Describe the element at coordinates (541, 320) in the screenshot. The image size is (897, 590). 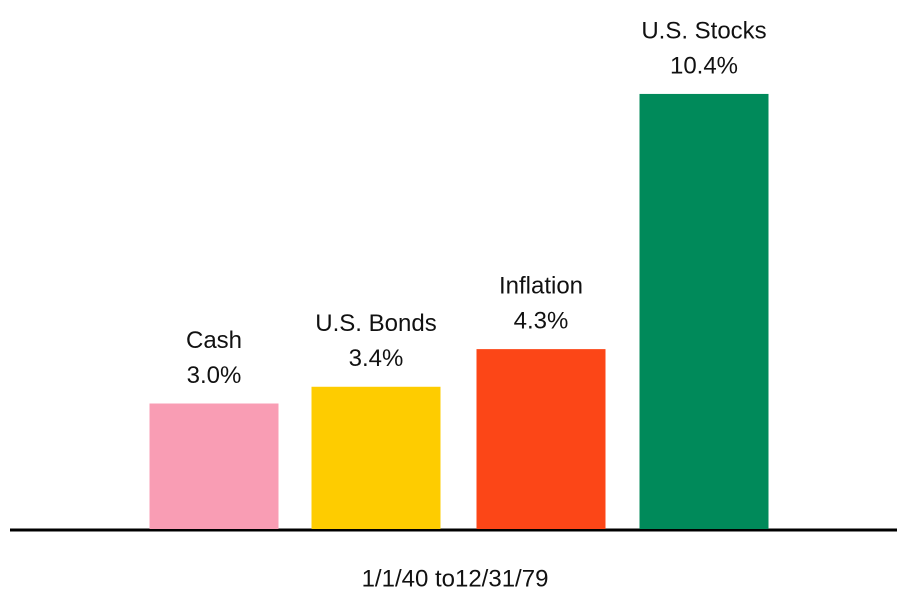
I see `value-label: 4.3%` at that location.